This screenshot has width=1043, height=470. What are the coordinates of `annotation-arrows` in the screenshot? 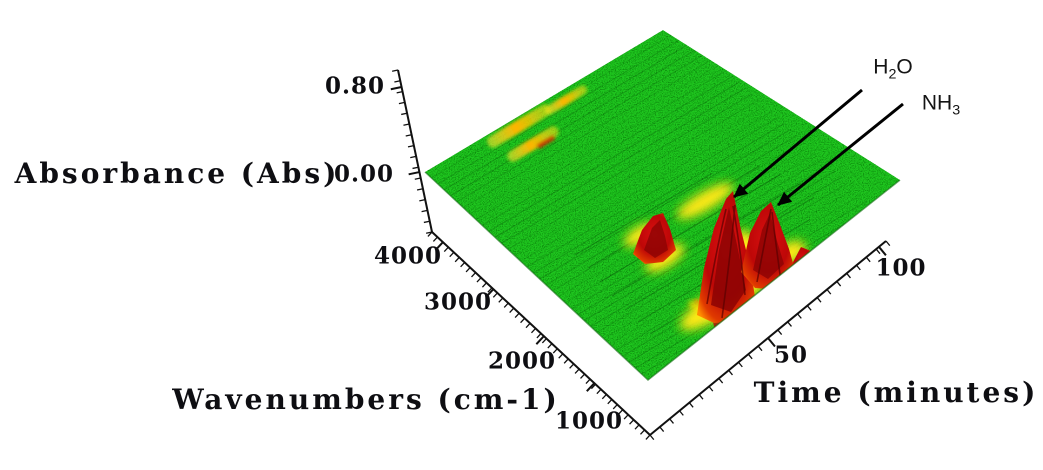 It's located at (818, 147).